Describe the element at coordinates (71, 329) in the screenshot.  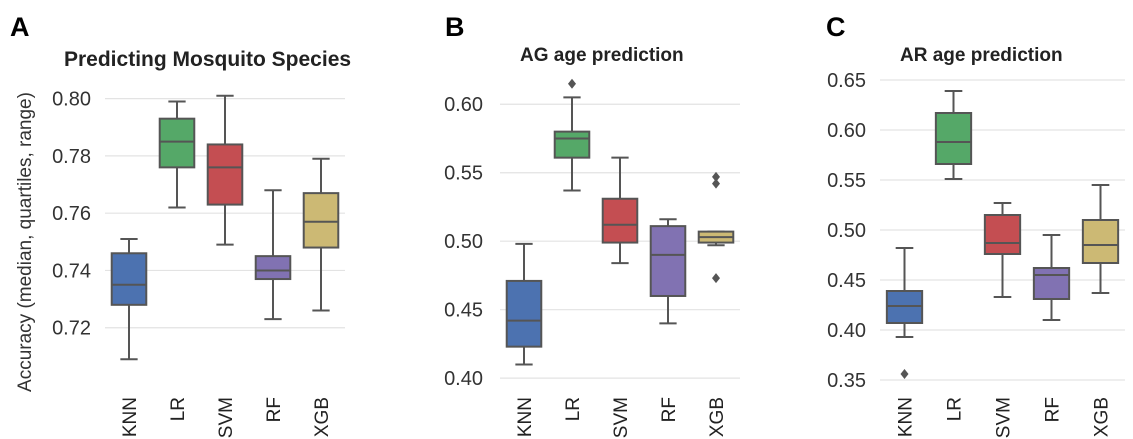
I see `y-tick-label: 0.72` at that location.